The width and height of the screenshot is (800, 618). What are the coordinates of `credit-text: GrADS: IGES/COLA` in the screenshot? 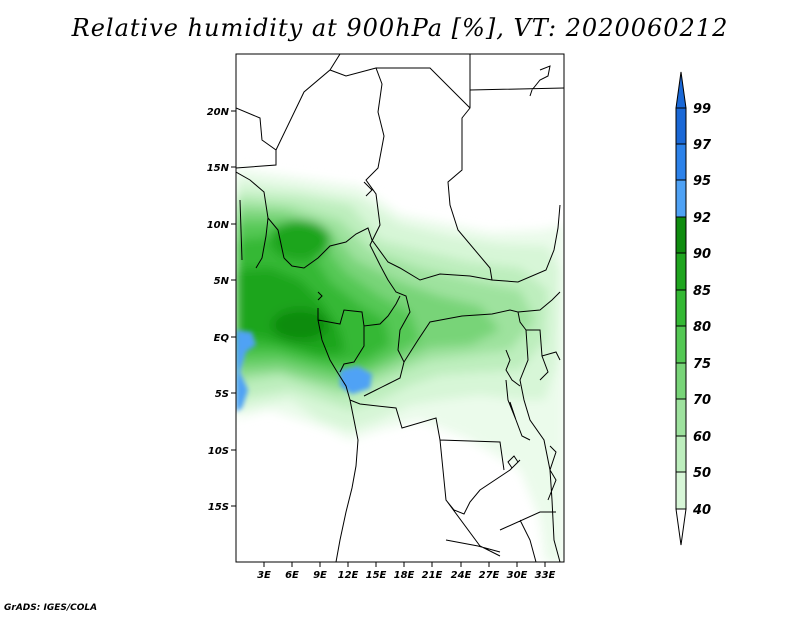 It's located at (51, 608).